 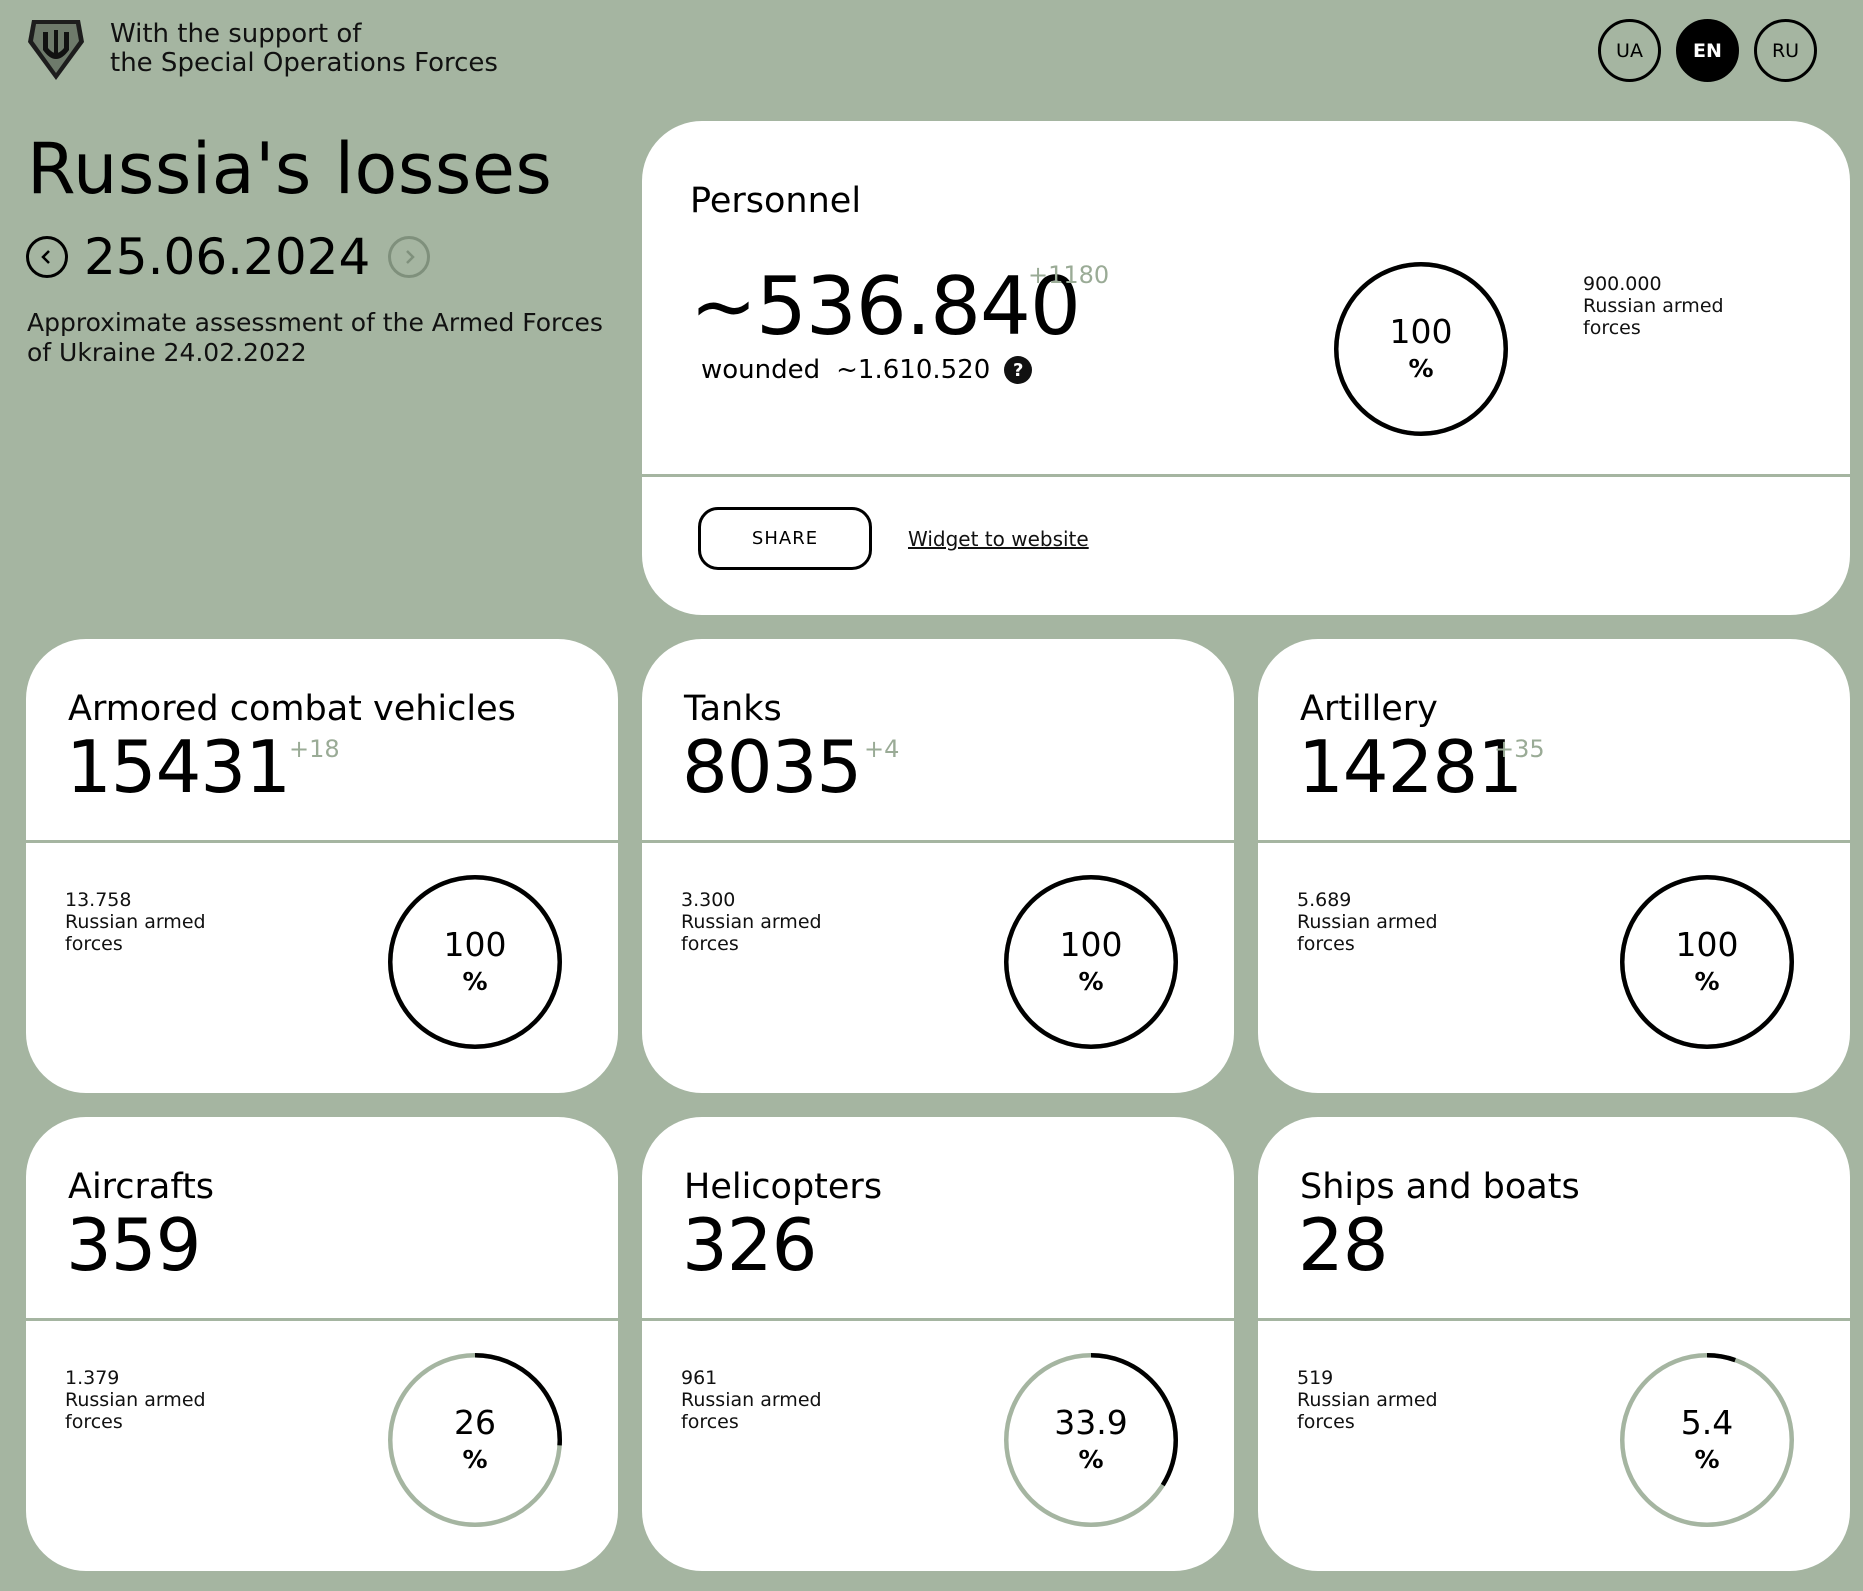 What do you see at coordinates (1369, 709) in the screenshot?
I see `card-title: Artillery` at bounding box center [1369, 709].